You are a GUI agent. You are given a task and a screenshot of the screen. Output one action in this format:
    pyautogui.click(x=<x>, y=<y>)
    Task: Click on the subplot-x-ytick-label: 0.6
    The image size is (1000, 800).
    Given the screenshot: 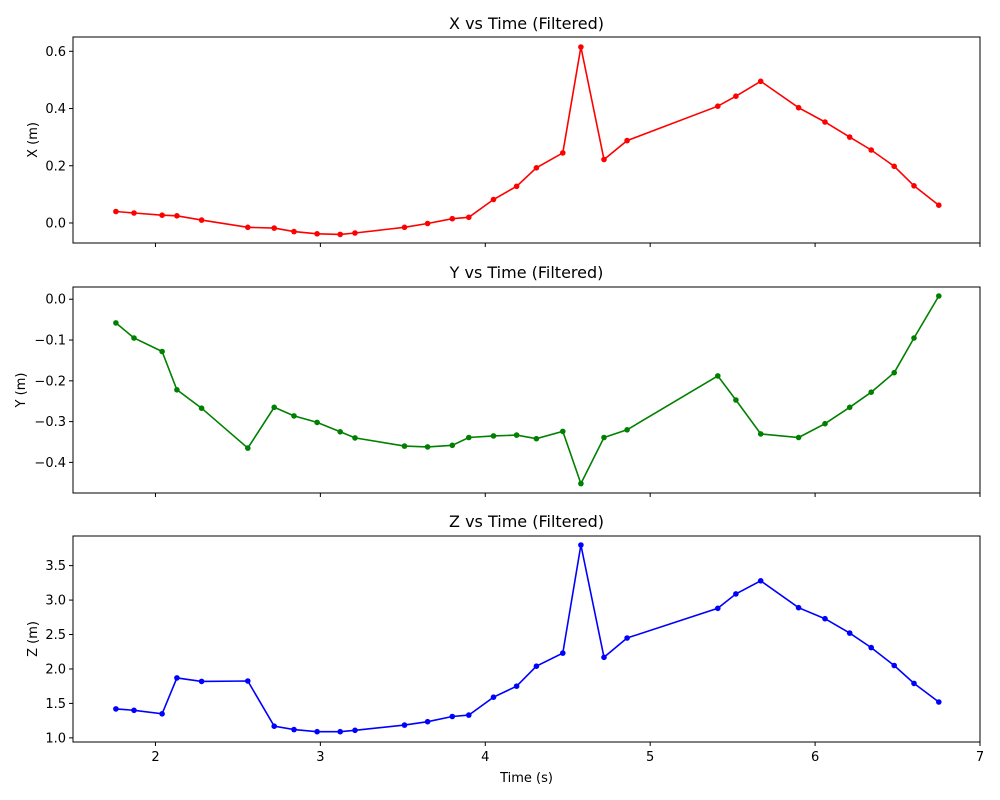 What is the action you would take?
    pyautogui.click(x=55, y=52)
    